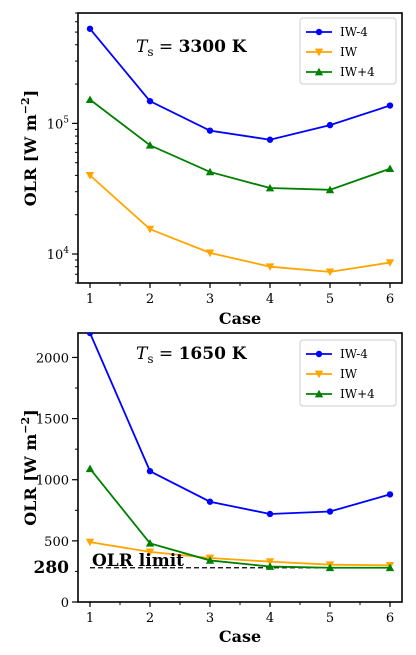  What do you see at coordinates (192, 48) in the screenshot?
I see `surface-temperature-annotation: Ts = 3300 K` at bounding box center [192, 48].